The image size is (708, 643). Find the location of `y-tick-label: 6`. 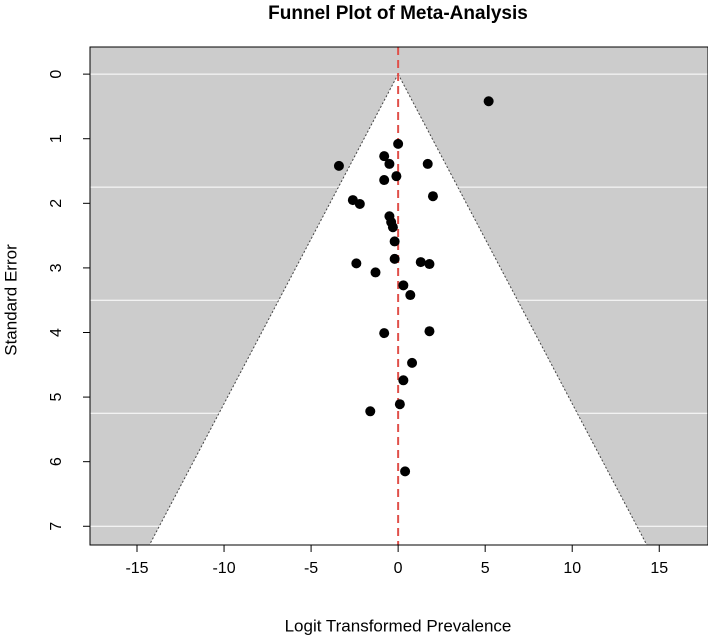

y-tick-label: 6 is located at coordinates (56, 461).